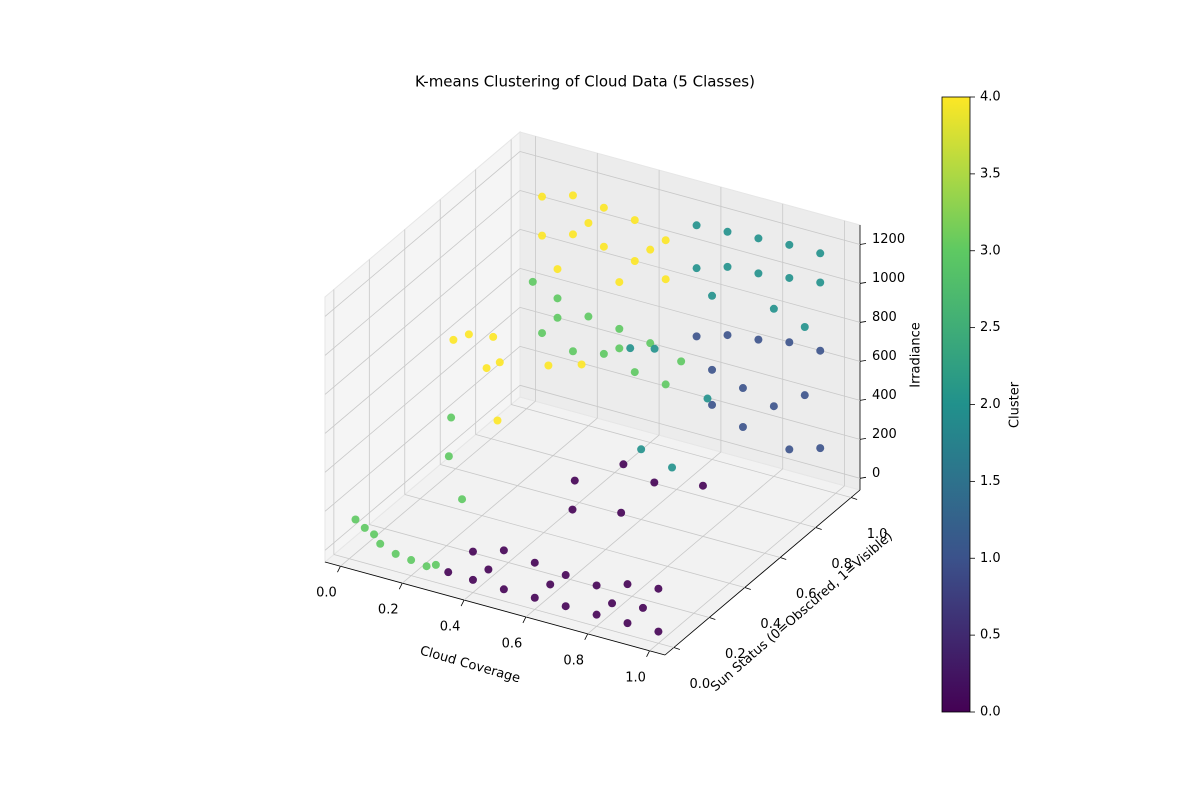 This screenshot has width=1200, height=800. Describe the element at coordinates (700, 684) in the screenshot. I see `y-tick-label: 0.0` at that location.